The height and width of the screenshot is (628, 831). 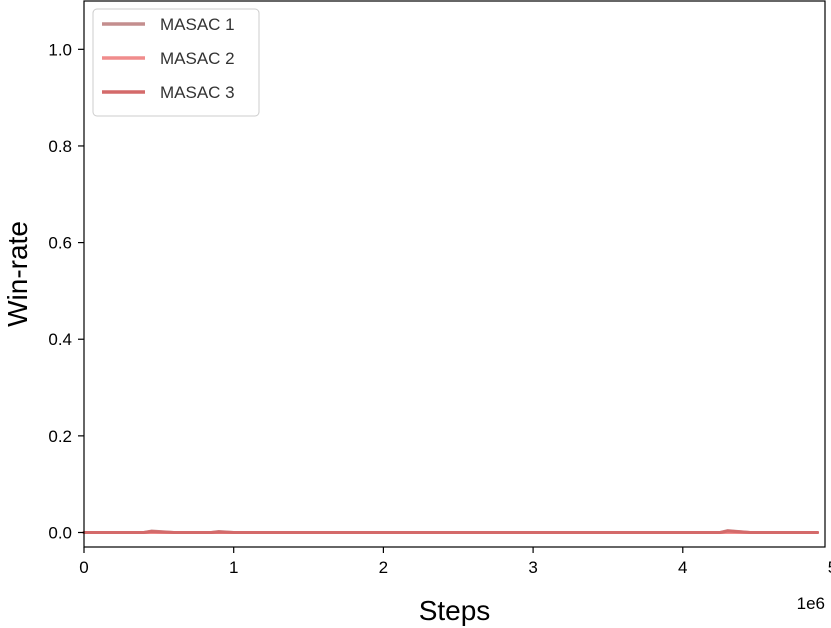 I want to click on y-tick-label: 1.0, so click(x=60, y=49).